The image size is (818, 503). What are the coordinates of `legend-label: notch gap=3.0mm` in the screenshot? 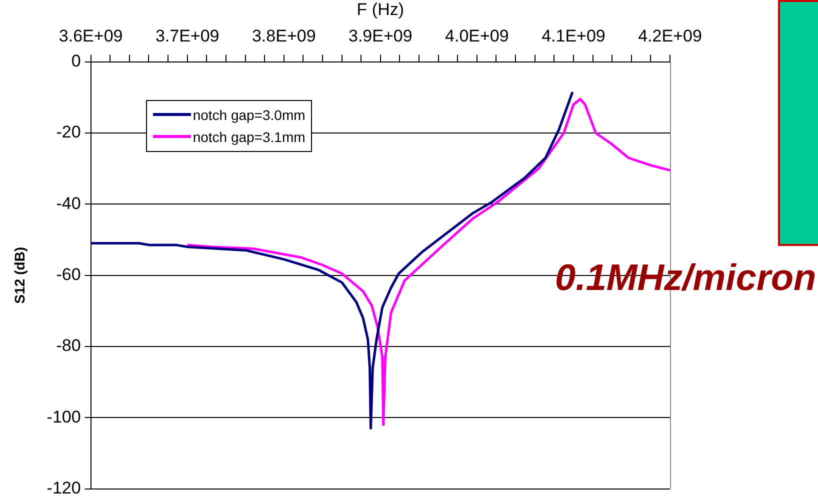 It's located at (249, 114).